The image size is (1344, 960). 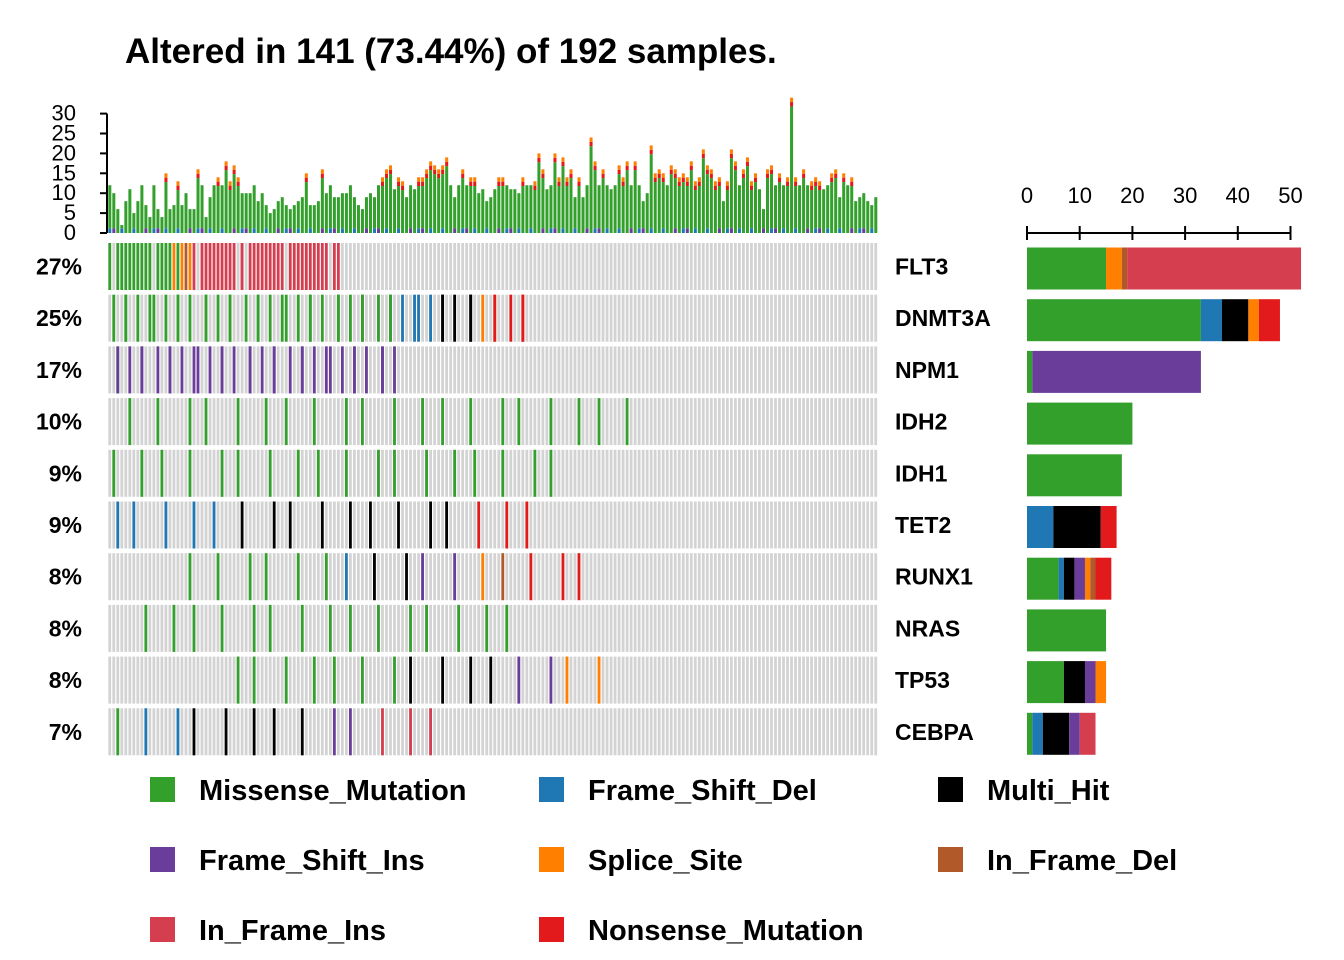 What do you see at coordinates (927, 628) in the screenshot?
I see `gene-label: NRAS` at bounding box center [927, 628].